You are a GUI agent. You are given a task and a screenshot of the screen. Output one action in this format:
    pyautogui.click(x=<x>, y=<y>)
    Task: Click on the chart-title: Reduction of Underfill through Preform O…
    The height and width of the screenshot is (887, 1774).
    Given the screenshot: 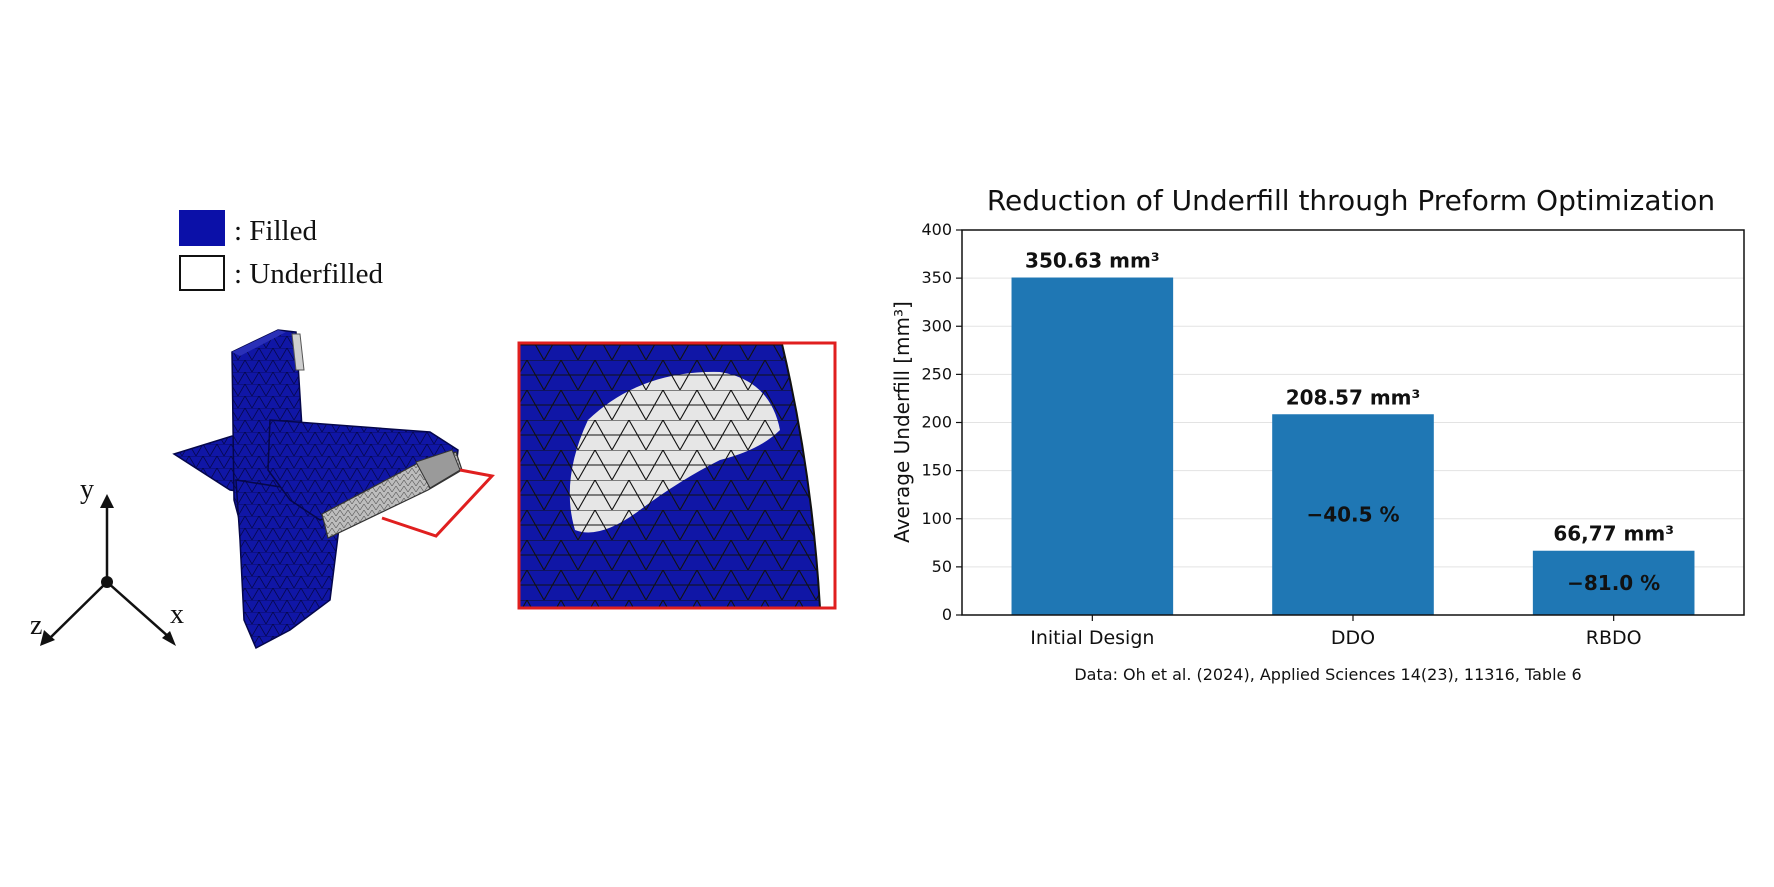 What is the action you would take?
    pyautogui.click(x=1351, y=200)
    